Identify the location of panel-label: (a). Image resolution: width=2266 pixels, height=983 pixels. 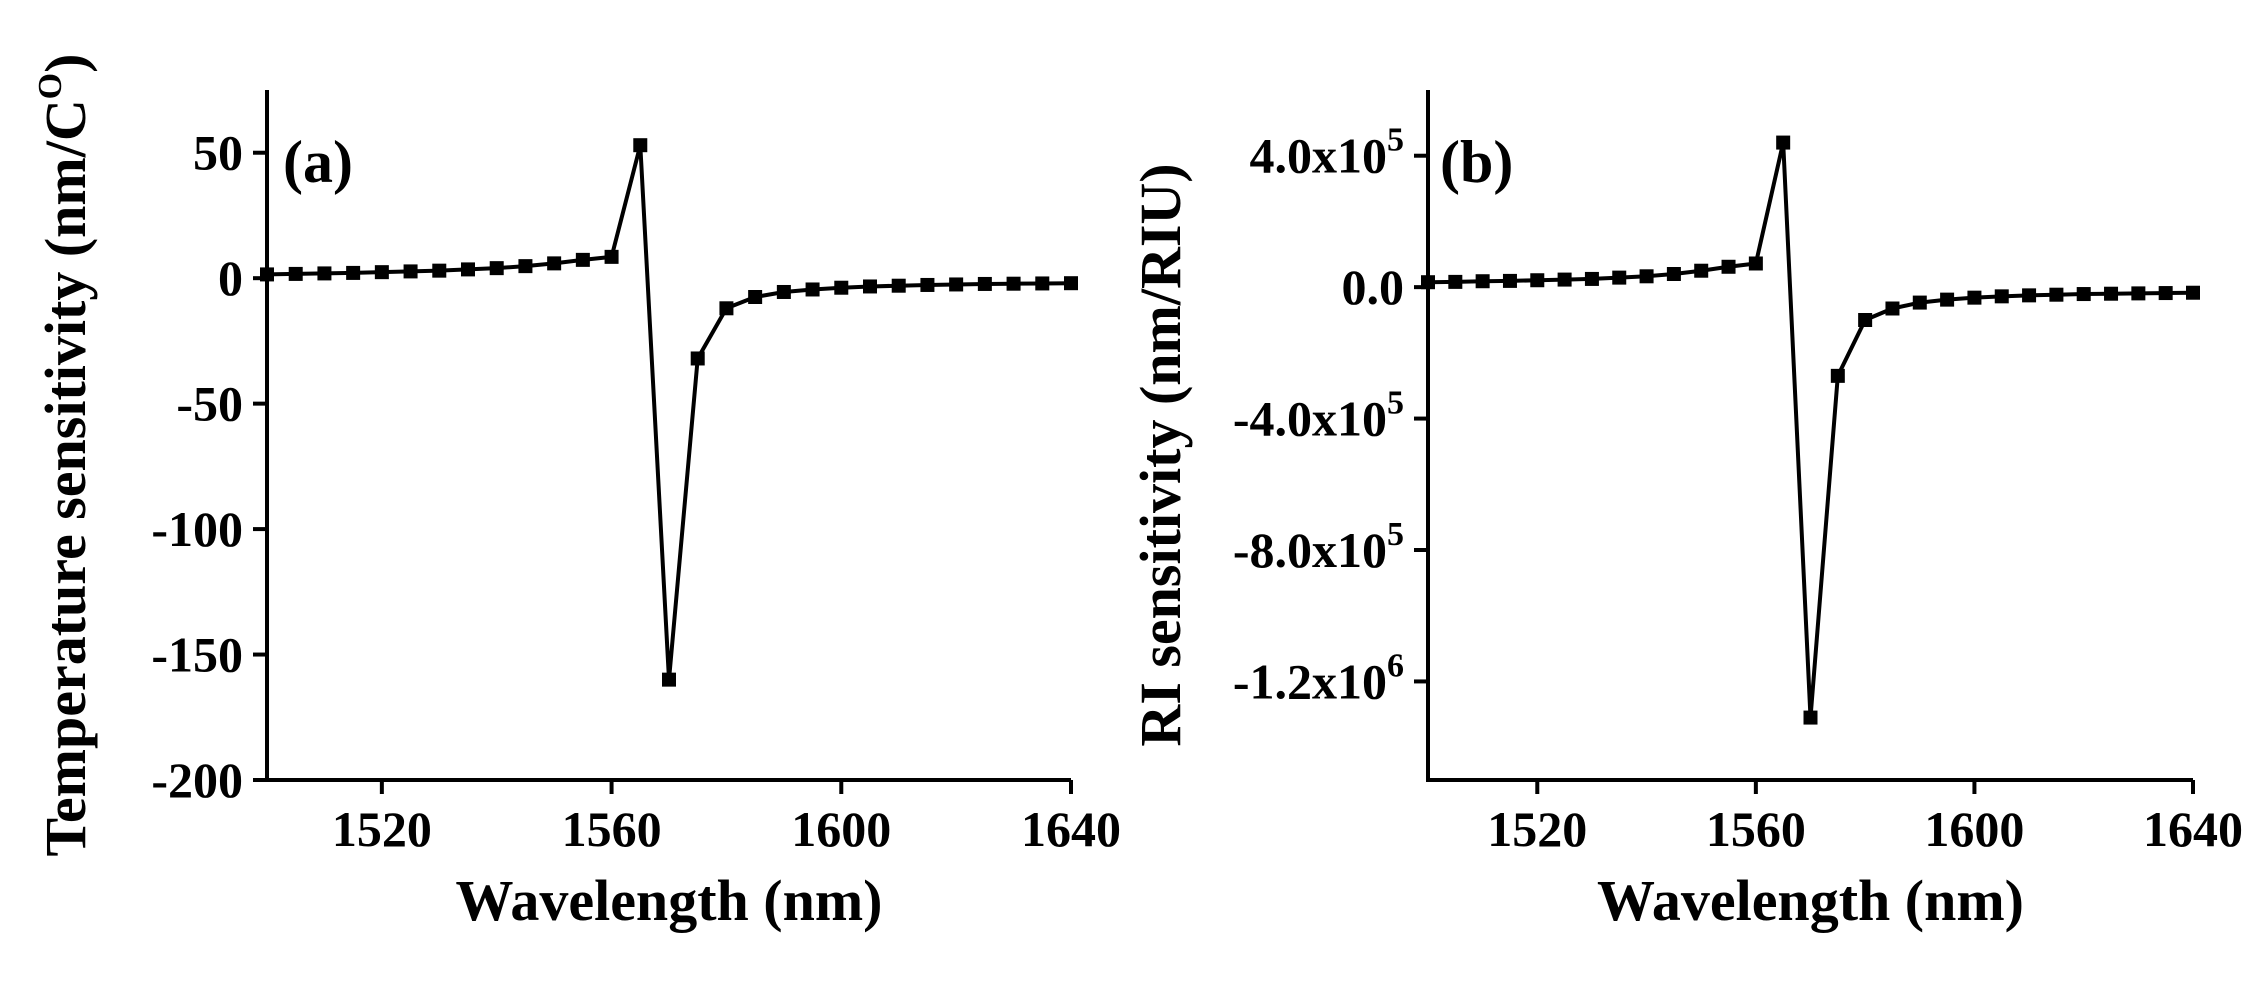
(318, 162).